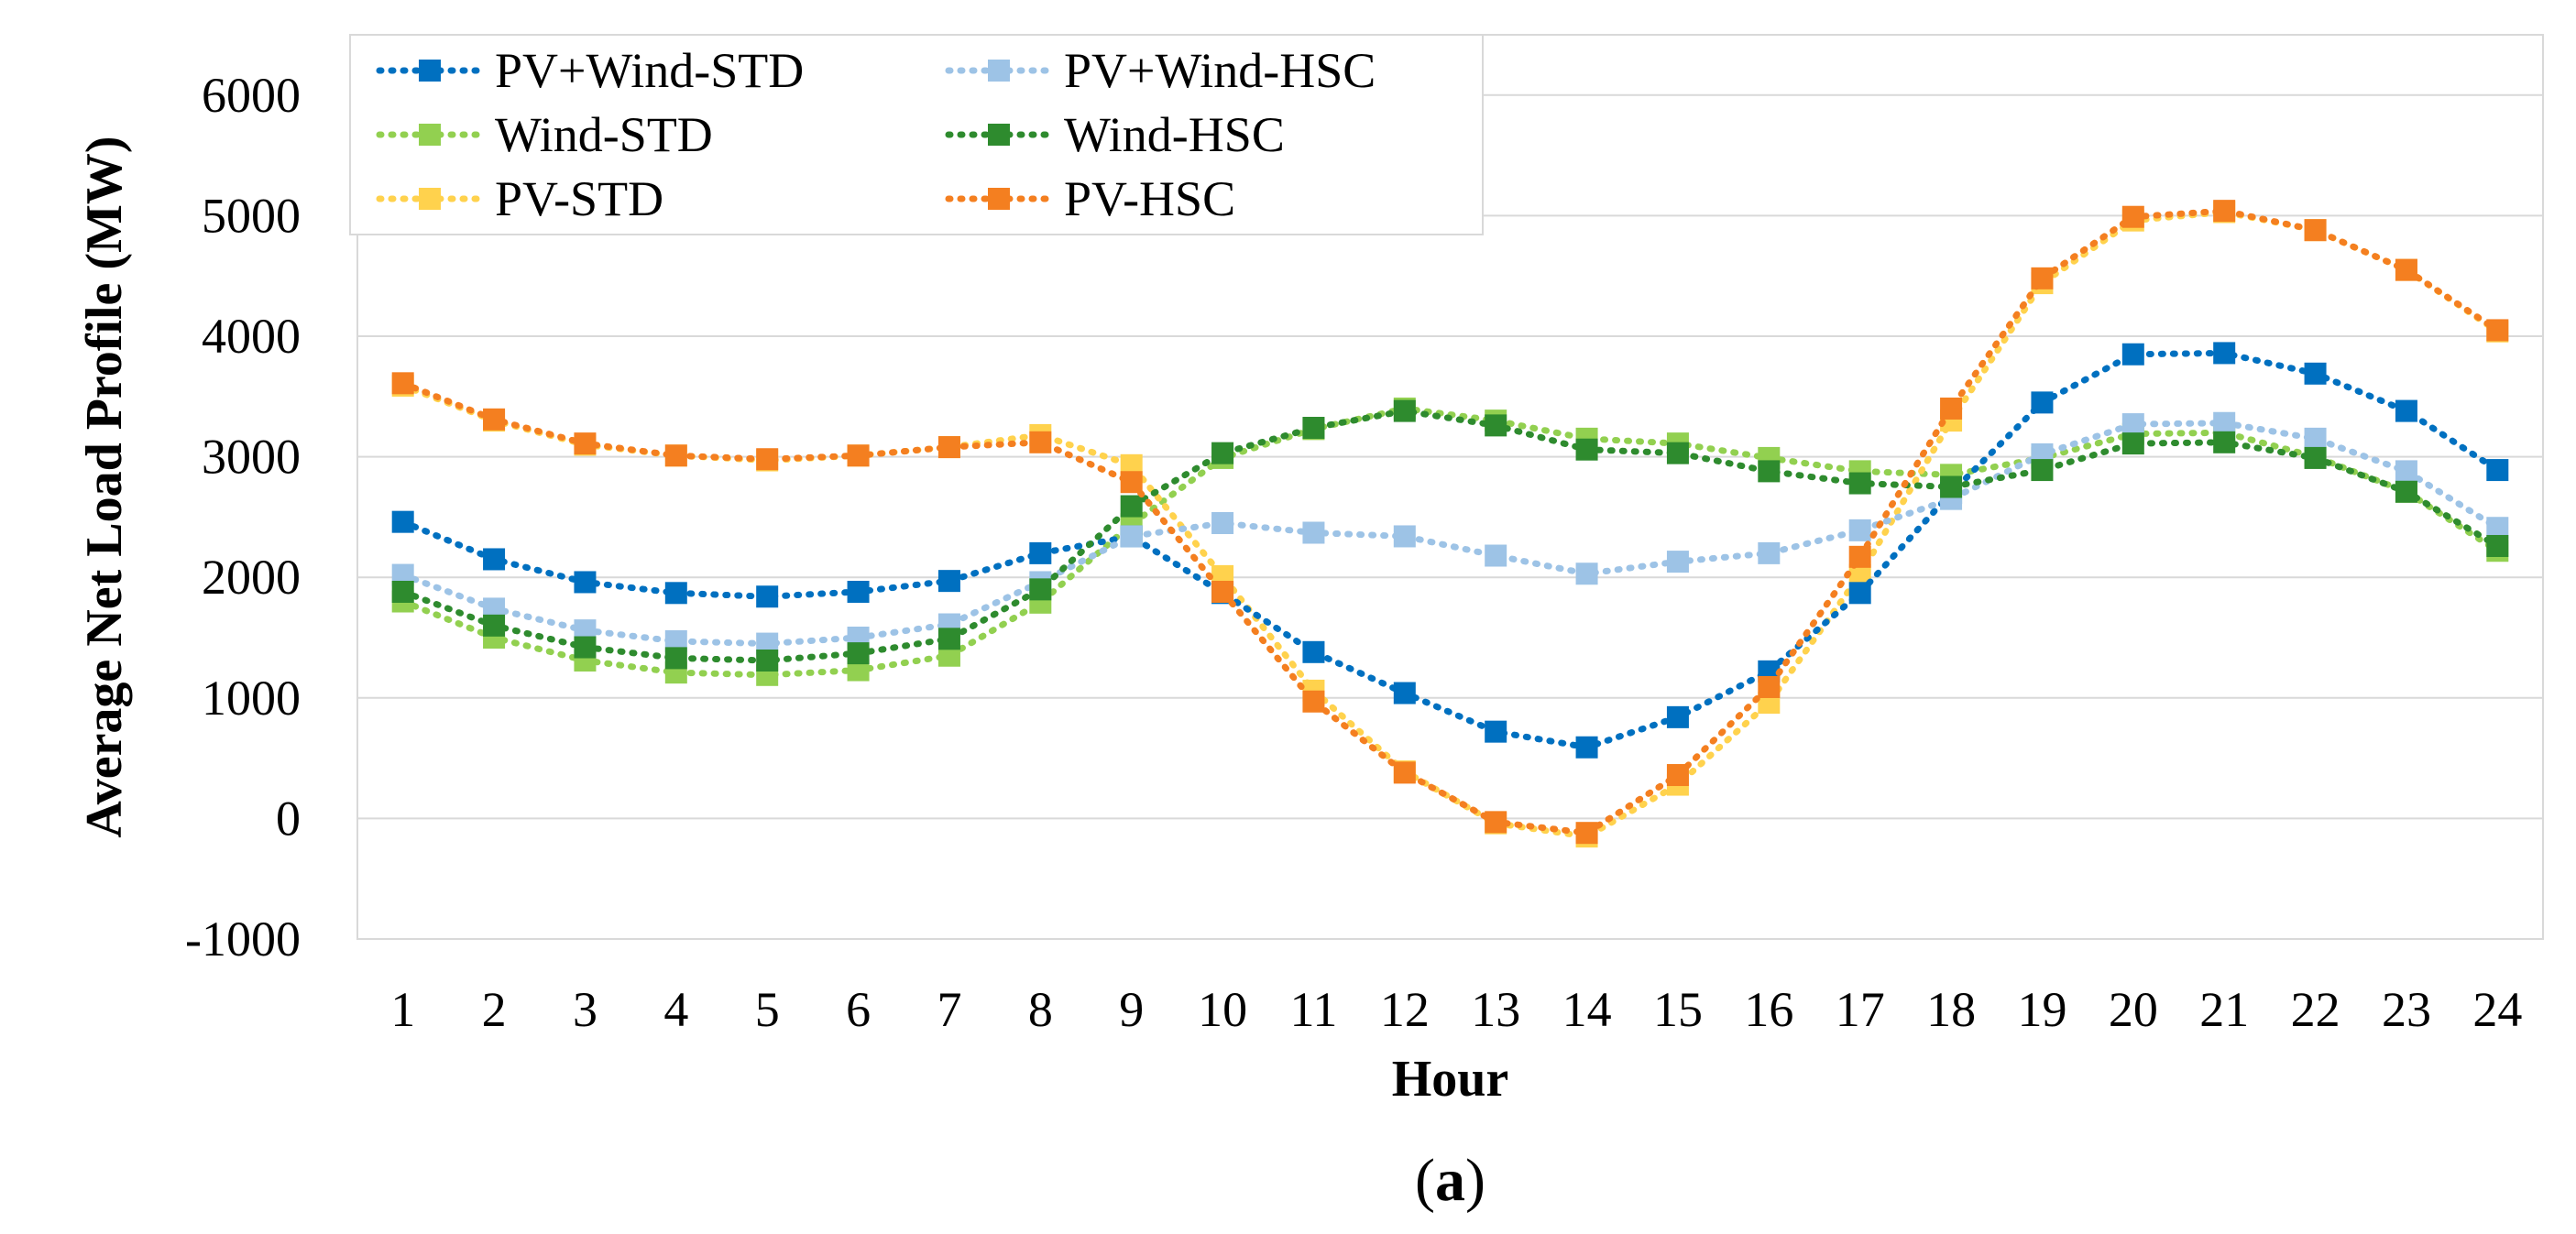 The image size is (2576, 1234). I want to click on legend-item: Wind-STD, so click(544, 134).